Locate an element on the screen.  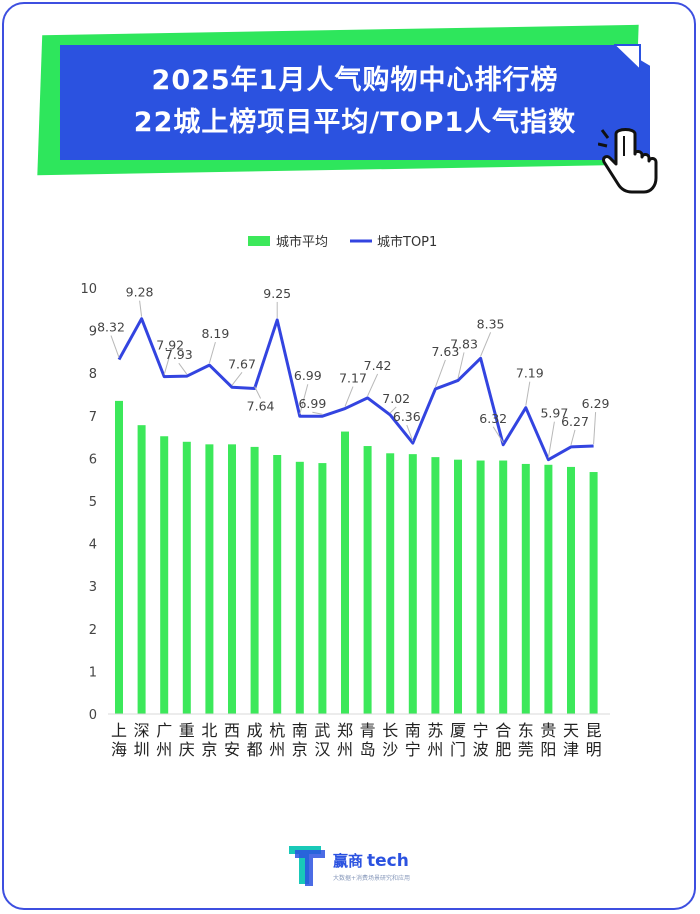
x-tick-label: 深 is located at coordinates (142, 730).